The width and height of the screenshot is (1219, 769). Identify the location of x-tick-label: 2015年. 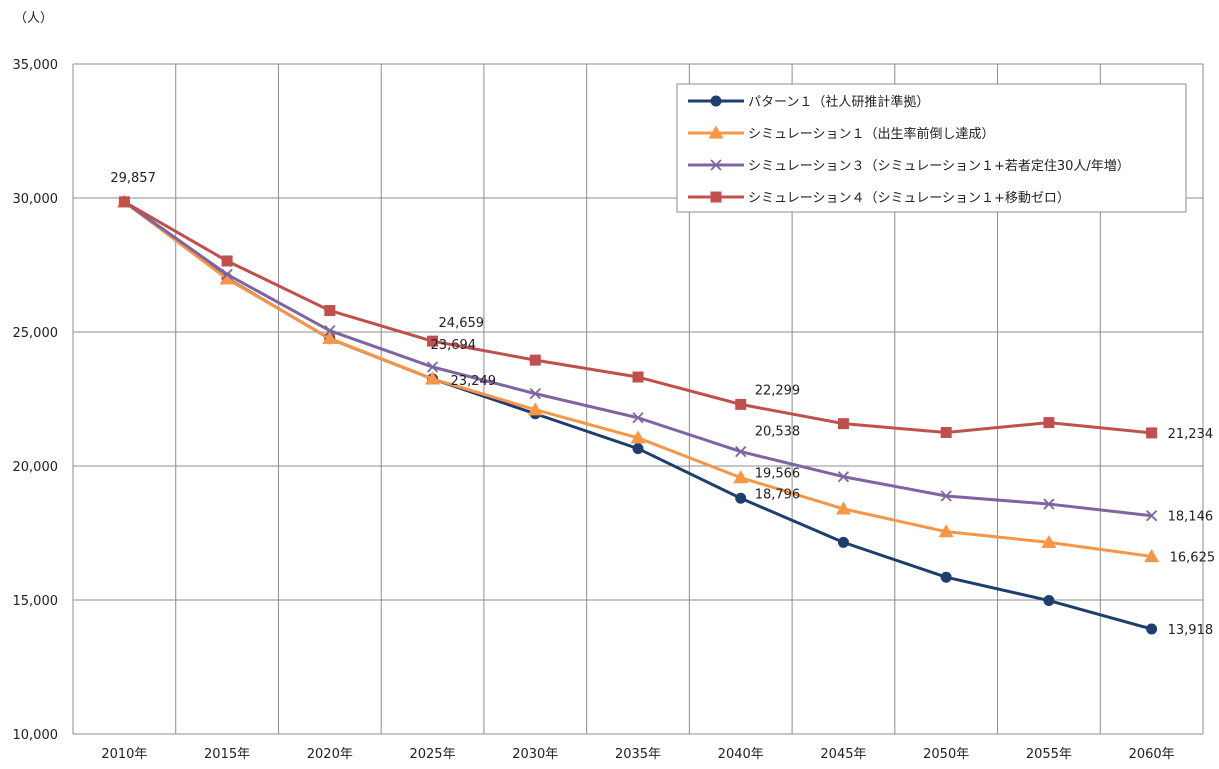
(227, 754).